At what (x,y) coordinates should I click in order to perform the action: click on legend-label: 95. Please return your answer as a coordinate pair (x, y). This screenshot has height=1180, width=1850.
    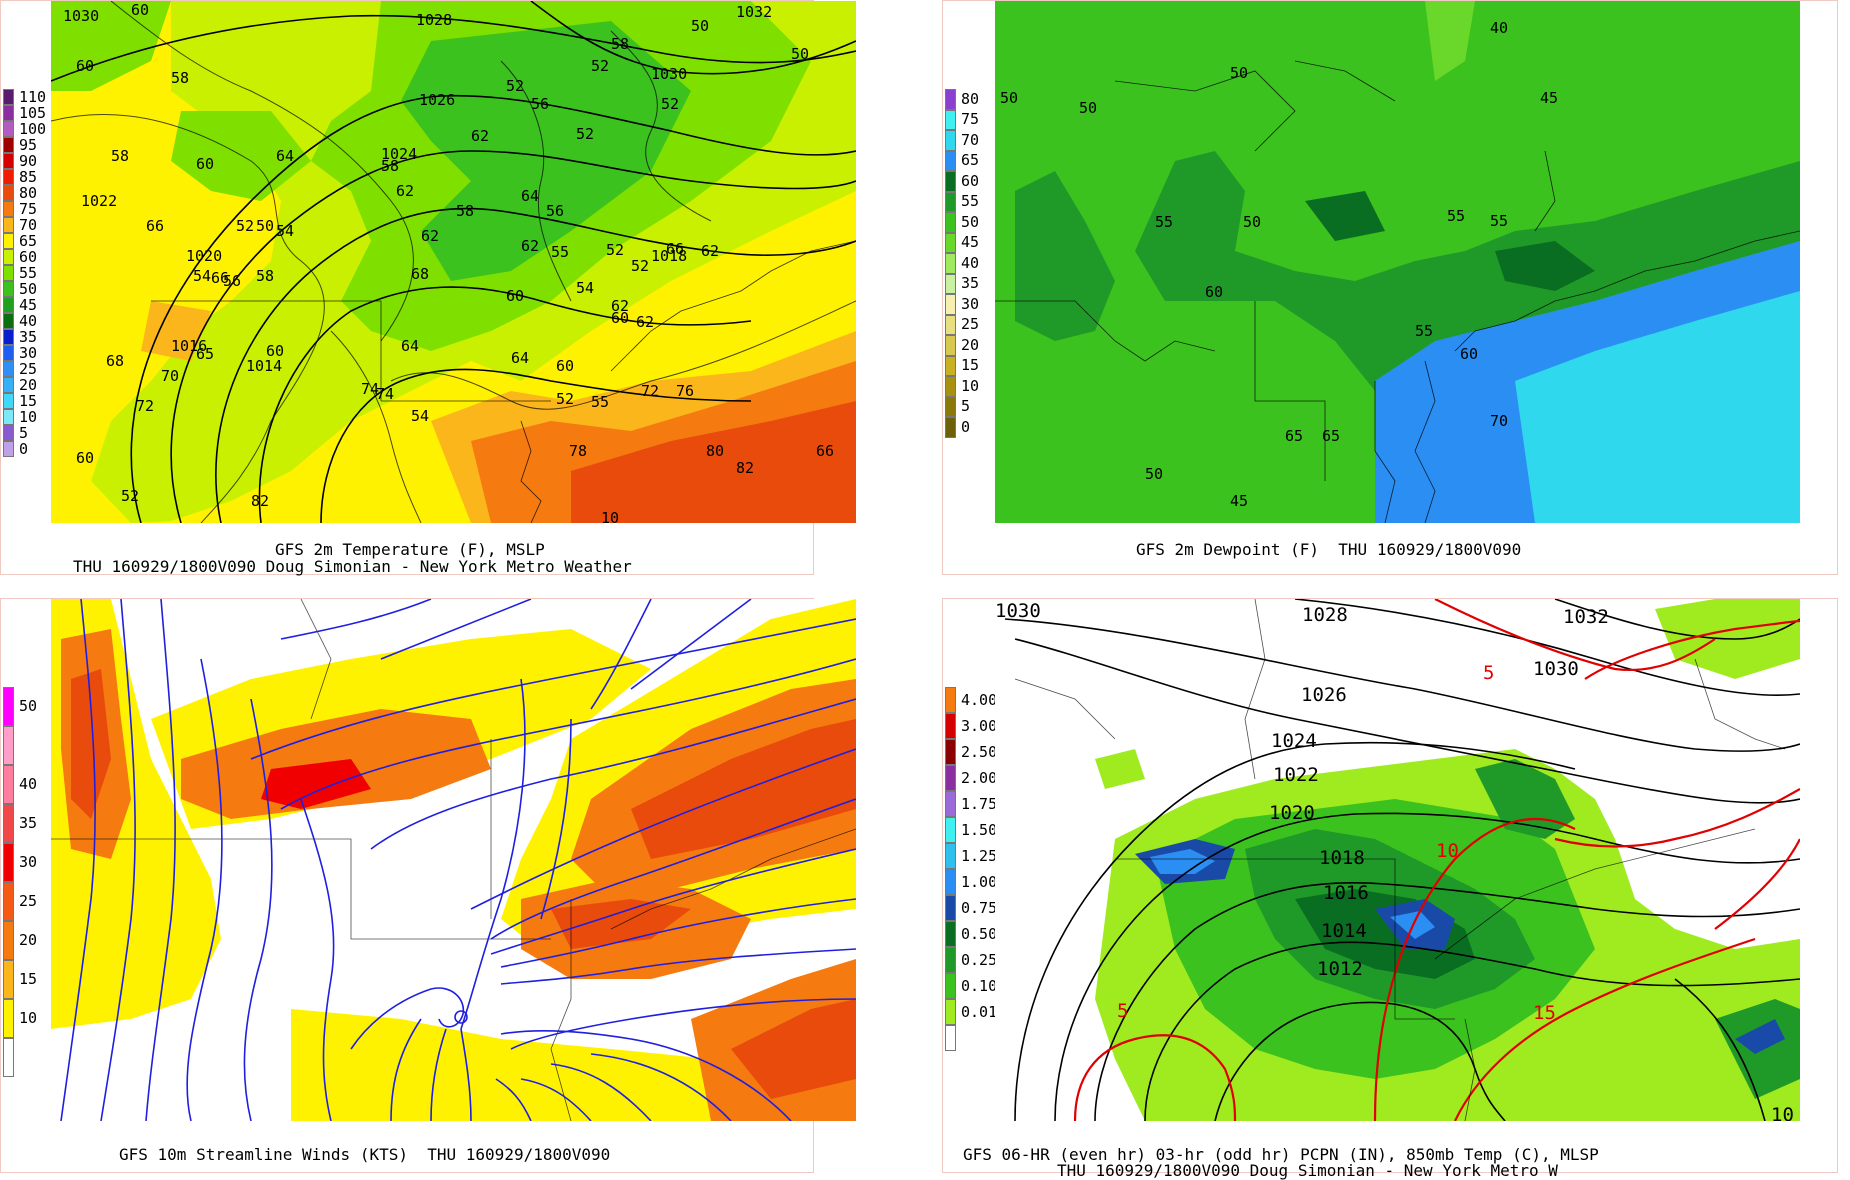
    Looking at the image, I should click on (28, 144).